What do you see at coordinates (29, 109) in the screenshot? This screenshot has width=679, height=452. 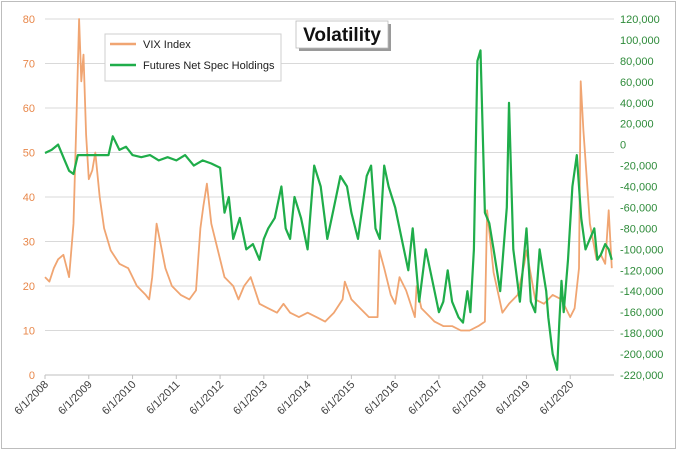 I see `left-tick-label: 60` at bounding box center [29, 109].